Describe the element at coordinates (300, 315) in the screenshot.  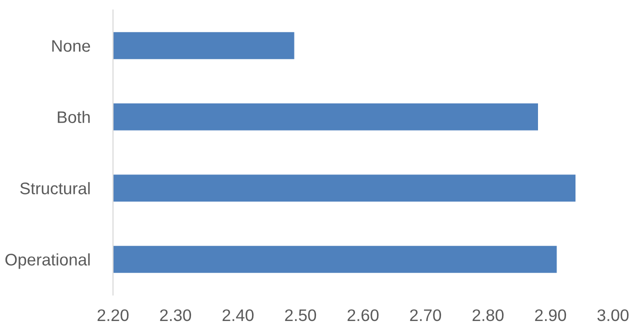
I see `x-tick-label: 2.50` at that location.